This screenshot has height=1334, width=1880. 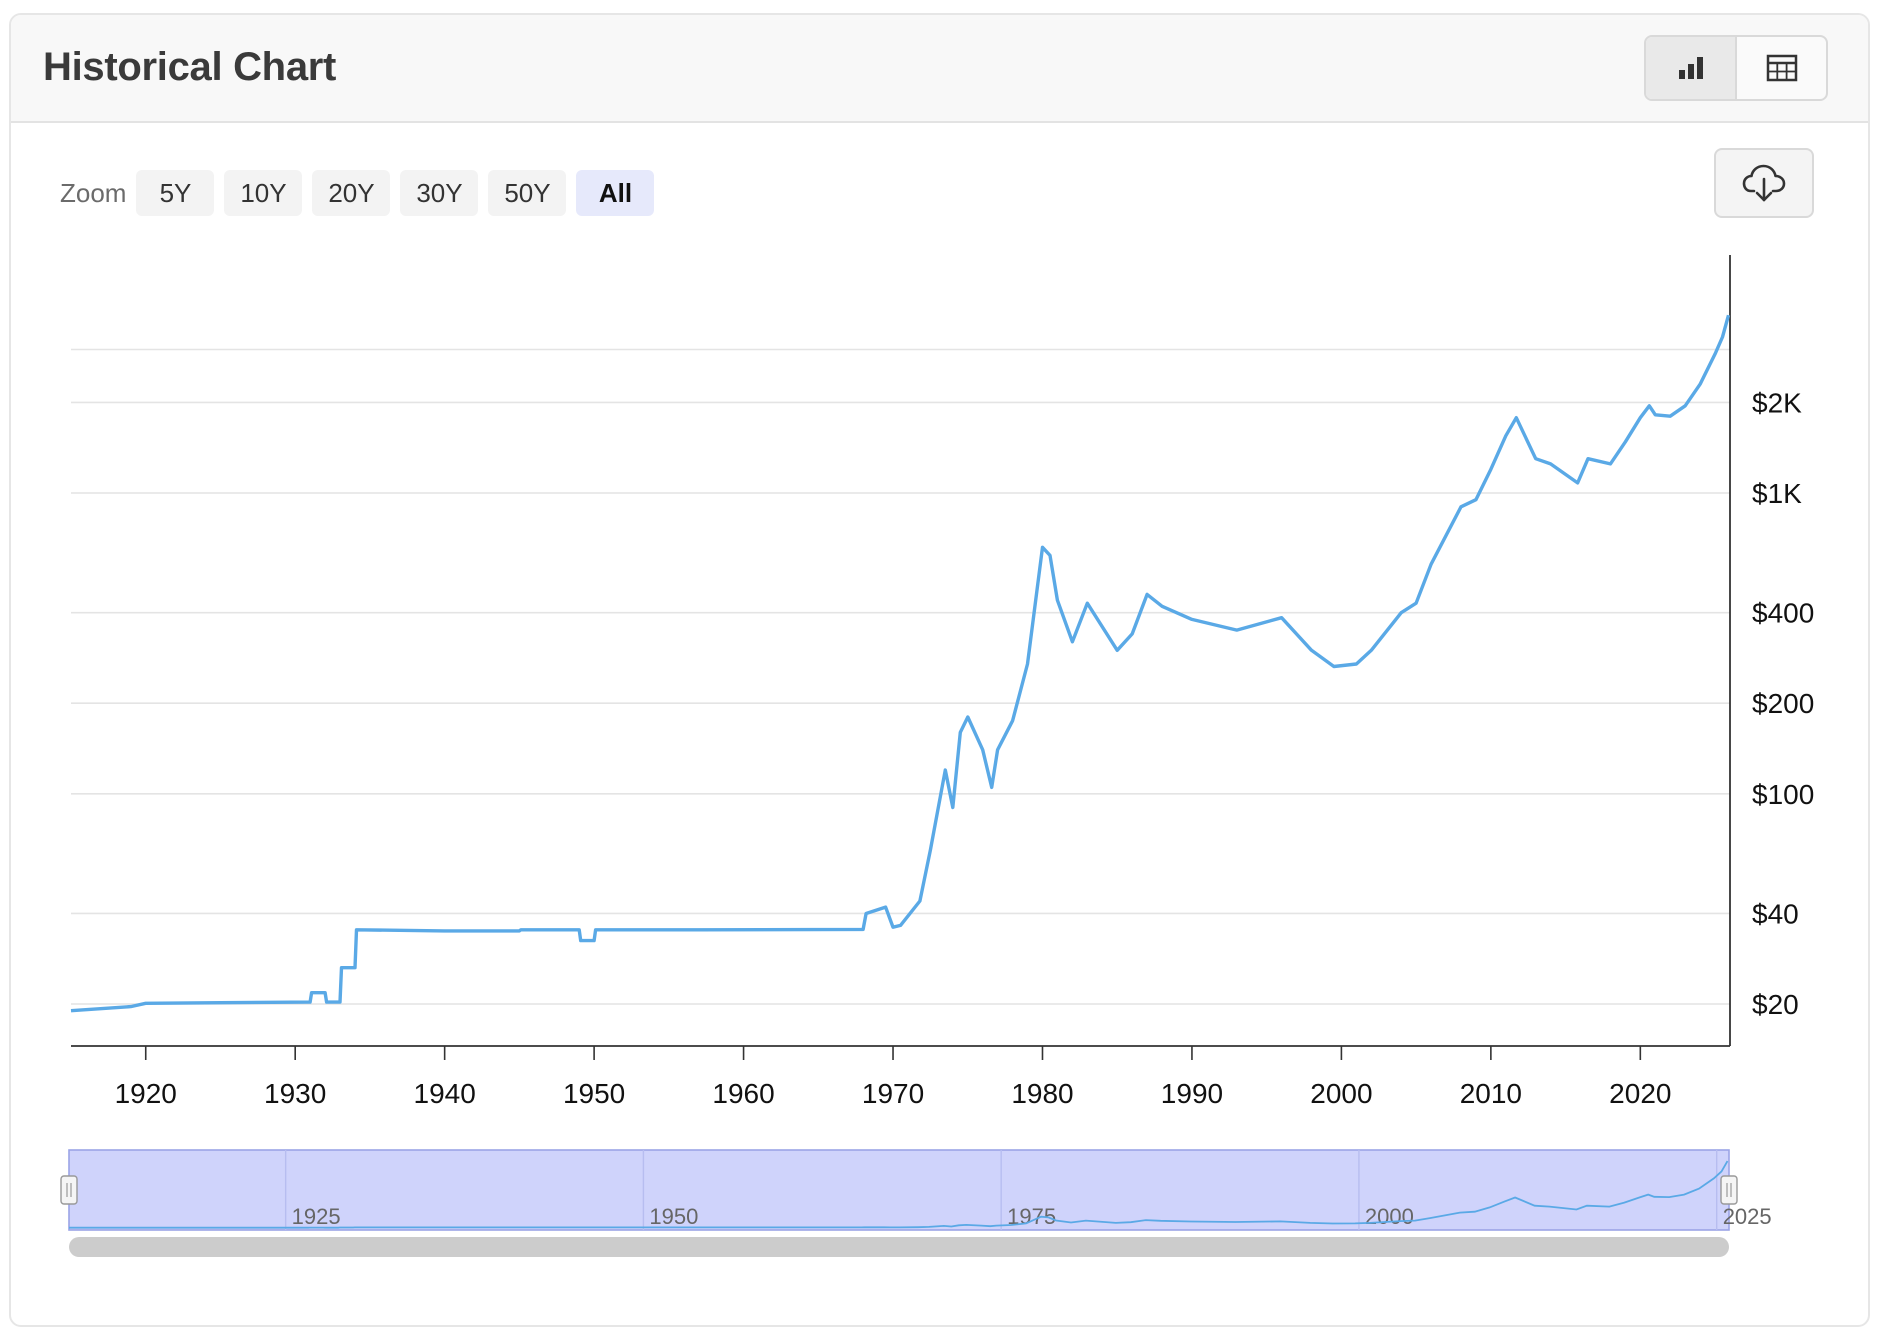 I want to click on x-tick-label: 1960, so click(x=743, y=1093).